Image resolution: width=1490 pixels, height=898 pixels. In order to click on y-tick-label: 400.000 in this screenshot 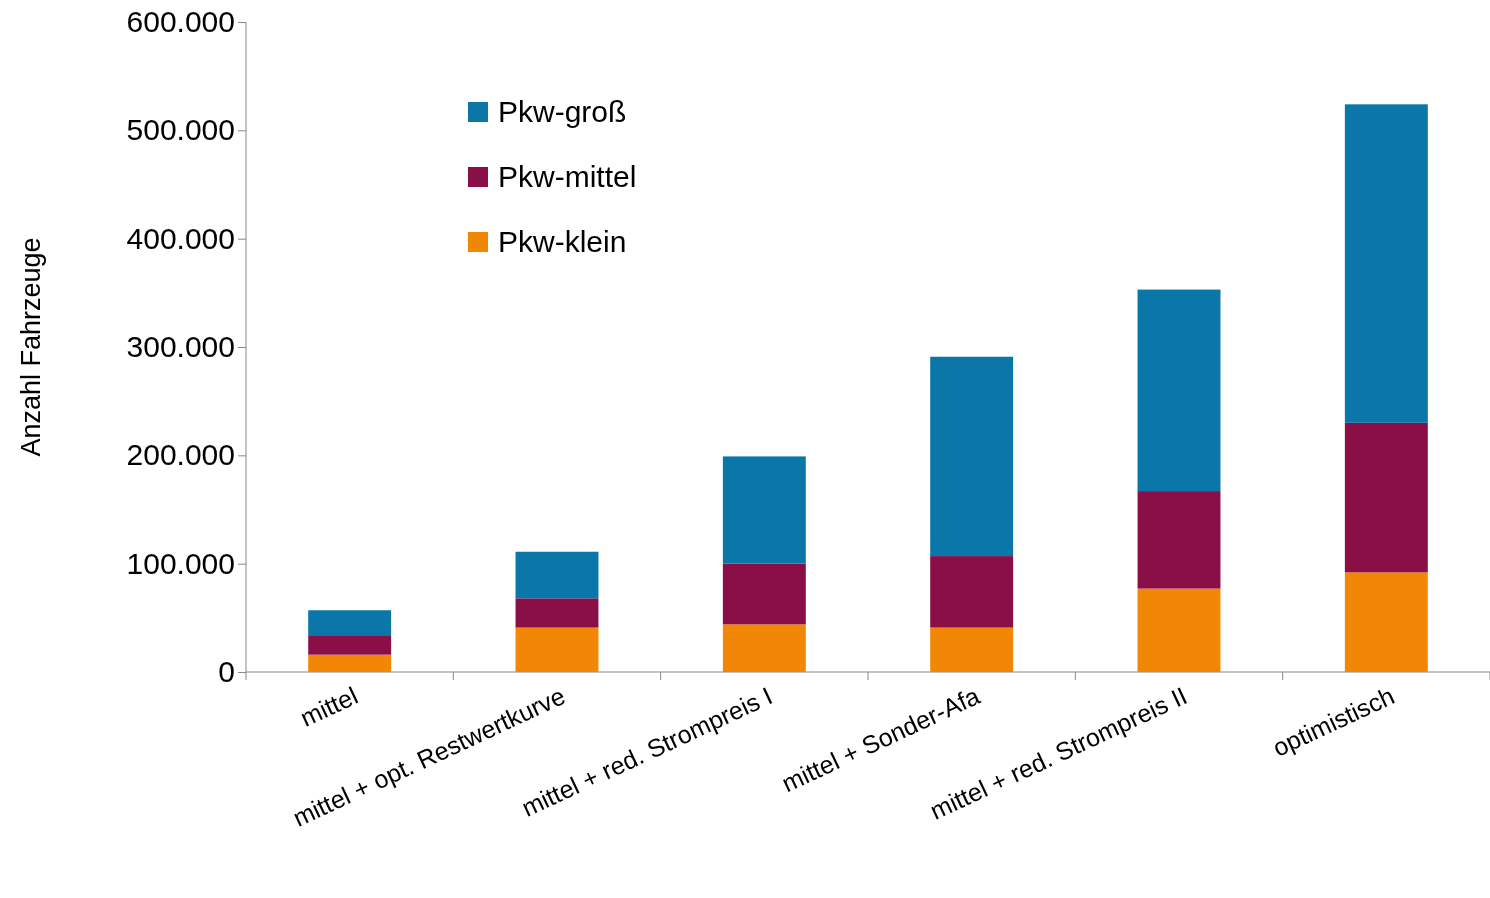, I will do `click(180, 238)`.